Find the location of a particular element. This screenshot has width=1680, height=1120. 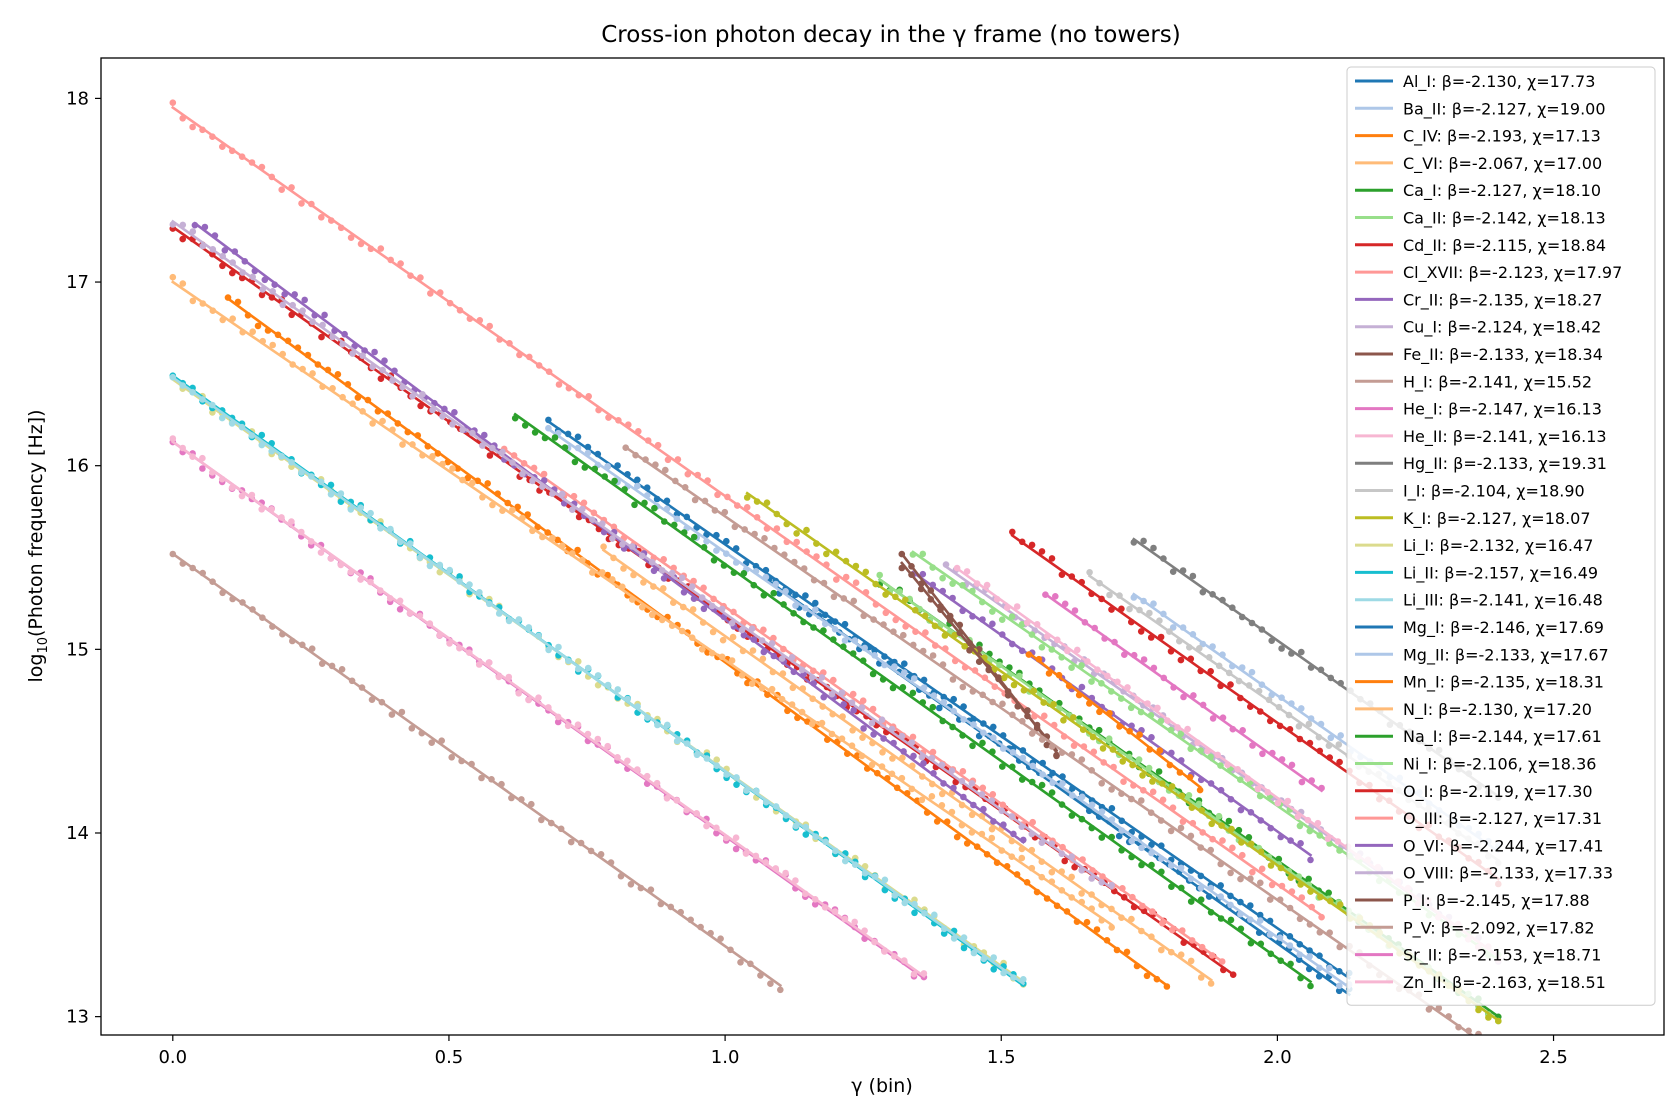

y-tick-label: 16 is located at coordinates (77, 466).